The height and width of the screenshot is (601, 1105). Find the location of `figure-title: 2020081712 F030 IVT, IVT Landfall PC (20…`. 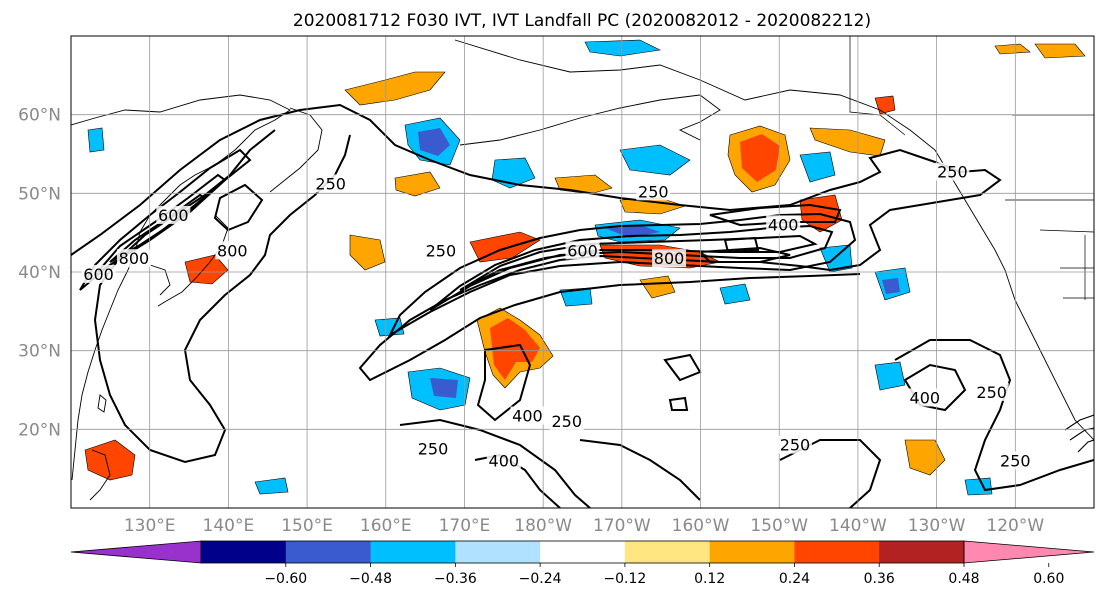

figure-title: 2020081712 F030 IVT, IVT Landfall PC (20… is located at coordinates (582, 21).